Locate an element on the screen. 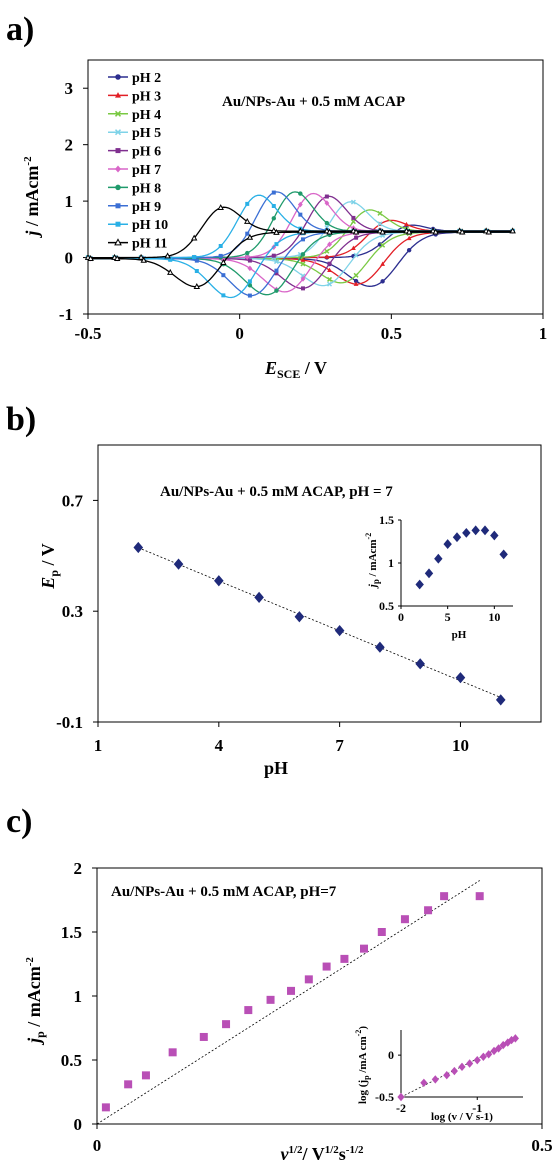 Image resolution: width=560 pixels, height=1169 pixels. y-tick-label: 0.5 is located at coordinates (71, 1060).